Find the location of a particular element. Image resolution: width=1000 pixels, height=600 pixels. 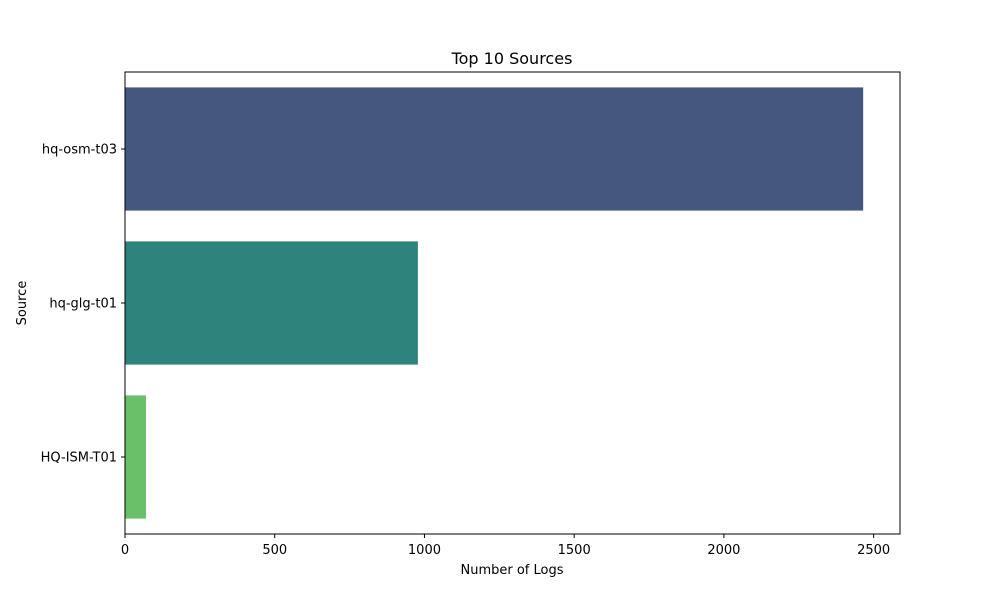

x-tick-label: 1000 is located at coordinates (424, 550).